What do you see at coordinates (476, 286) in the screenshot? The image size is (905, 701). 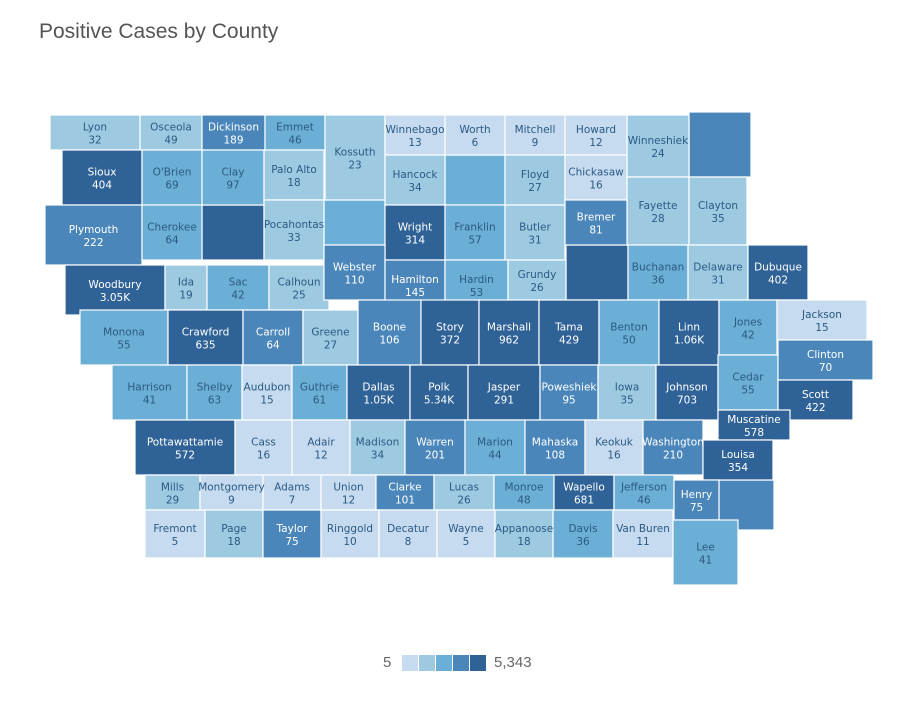 I see `county-label: Hardin 53` at bounding box center [476, 286].